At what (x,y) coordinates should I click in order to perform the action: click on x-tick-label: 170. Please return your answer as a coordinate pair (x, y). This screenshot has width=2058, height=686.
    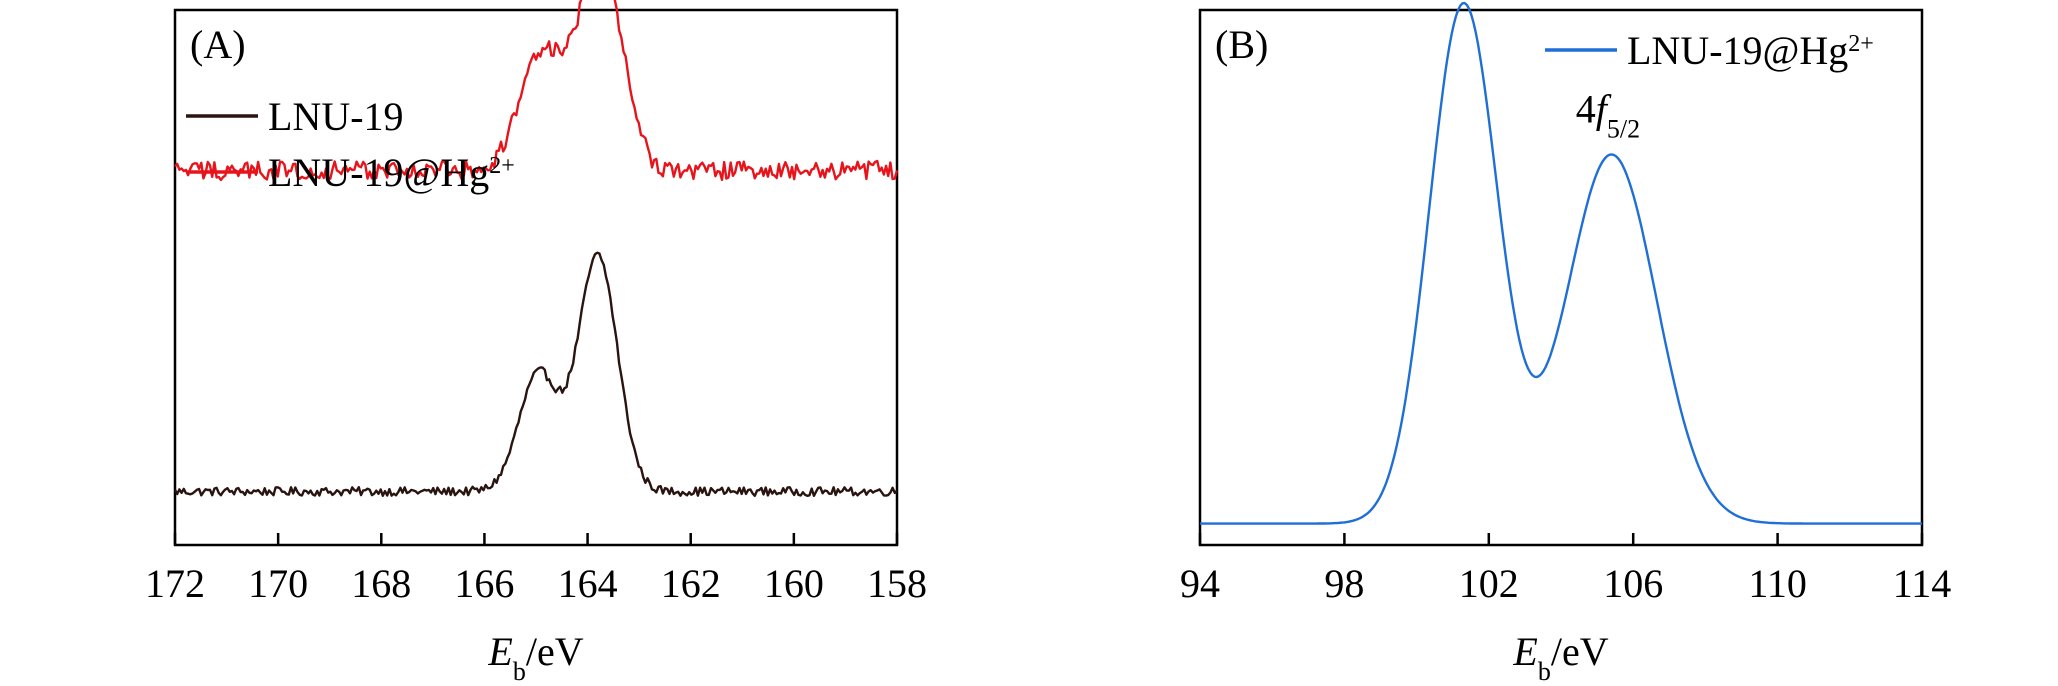
    Looking at the image, I should click on (278, 583).